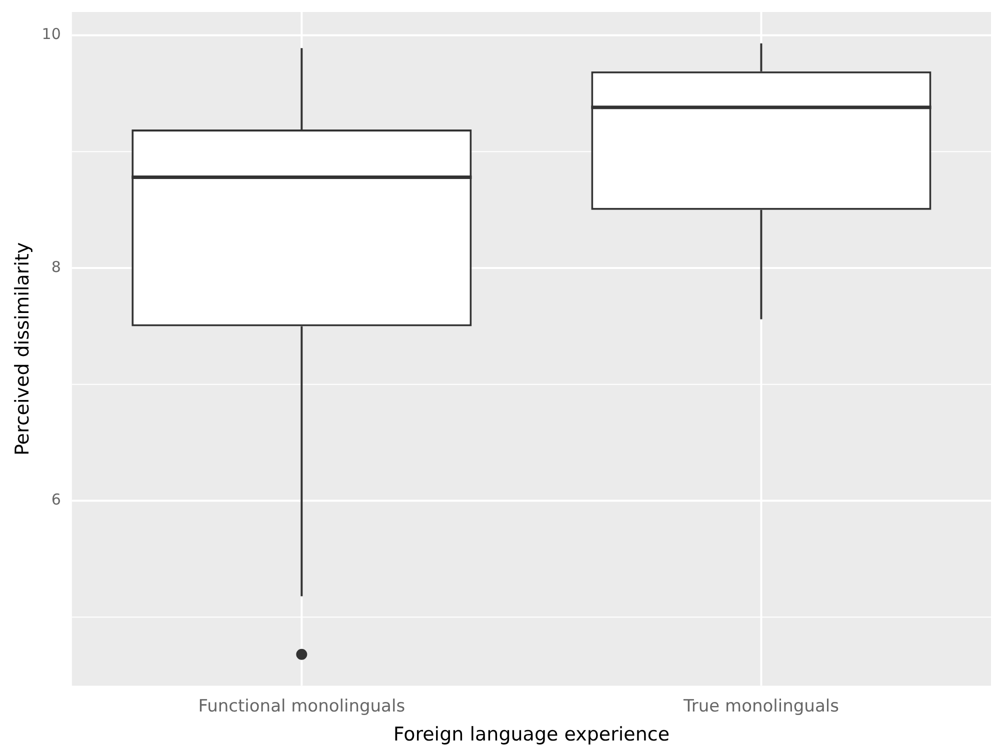 The height and width of the screenshot is (755, 997). I want to click on x-tick-label: True monolinguals, so click(761, 706).